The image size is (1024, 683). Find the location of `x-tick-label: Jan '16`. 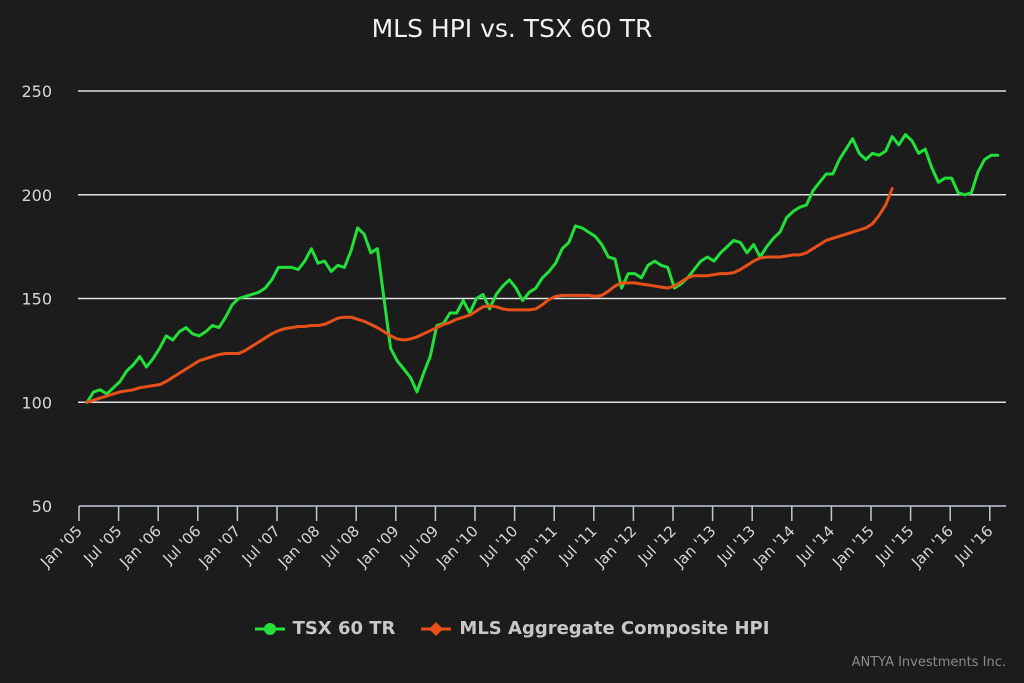

x-tick-label: Jan '16 is located at coordinates (932, 547).